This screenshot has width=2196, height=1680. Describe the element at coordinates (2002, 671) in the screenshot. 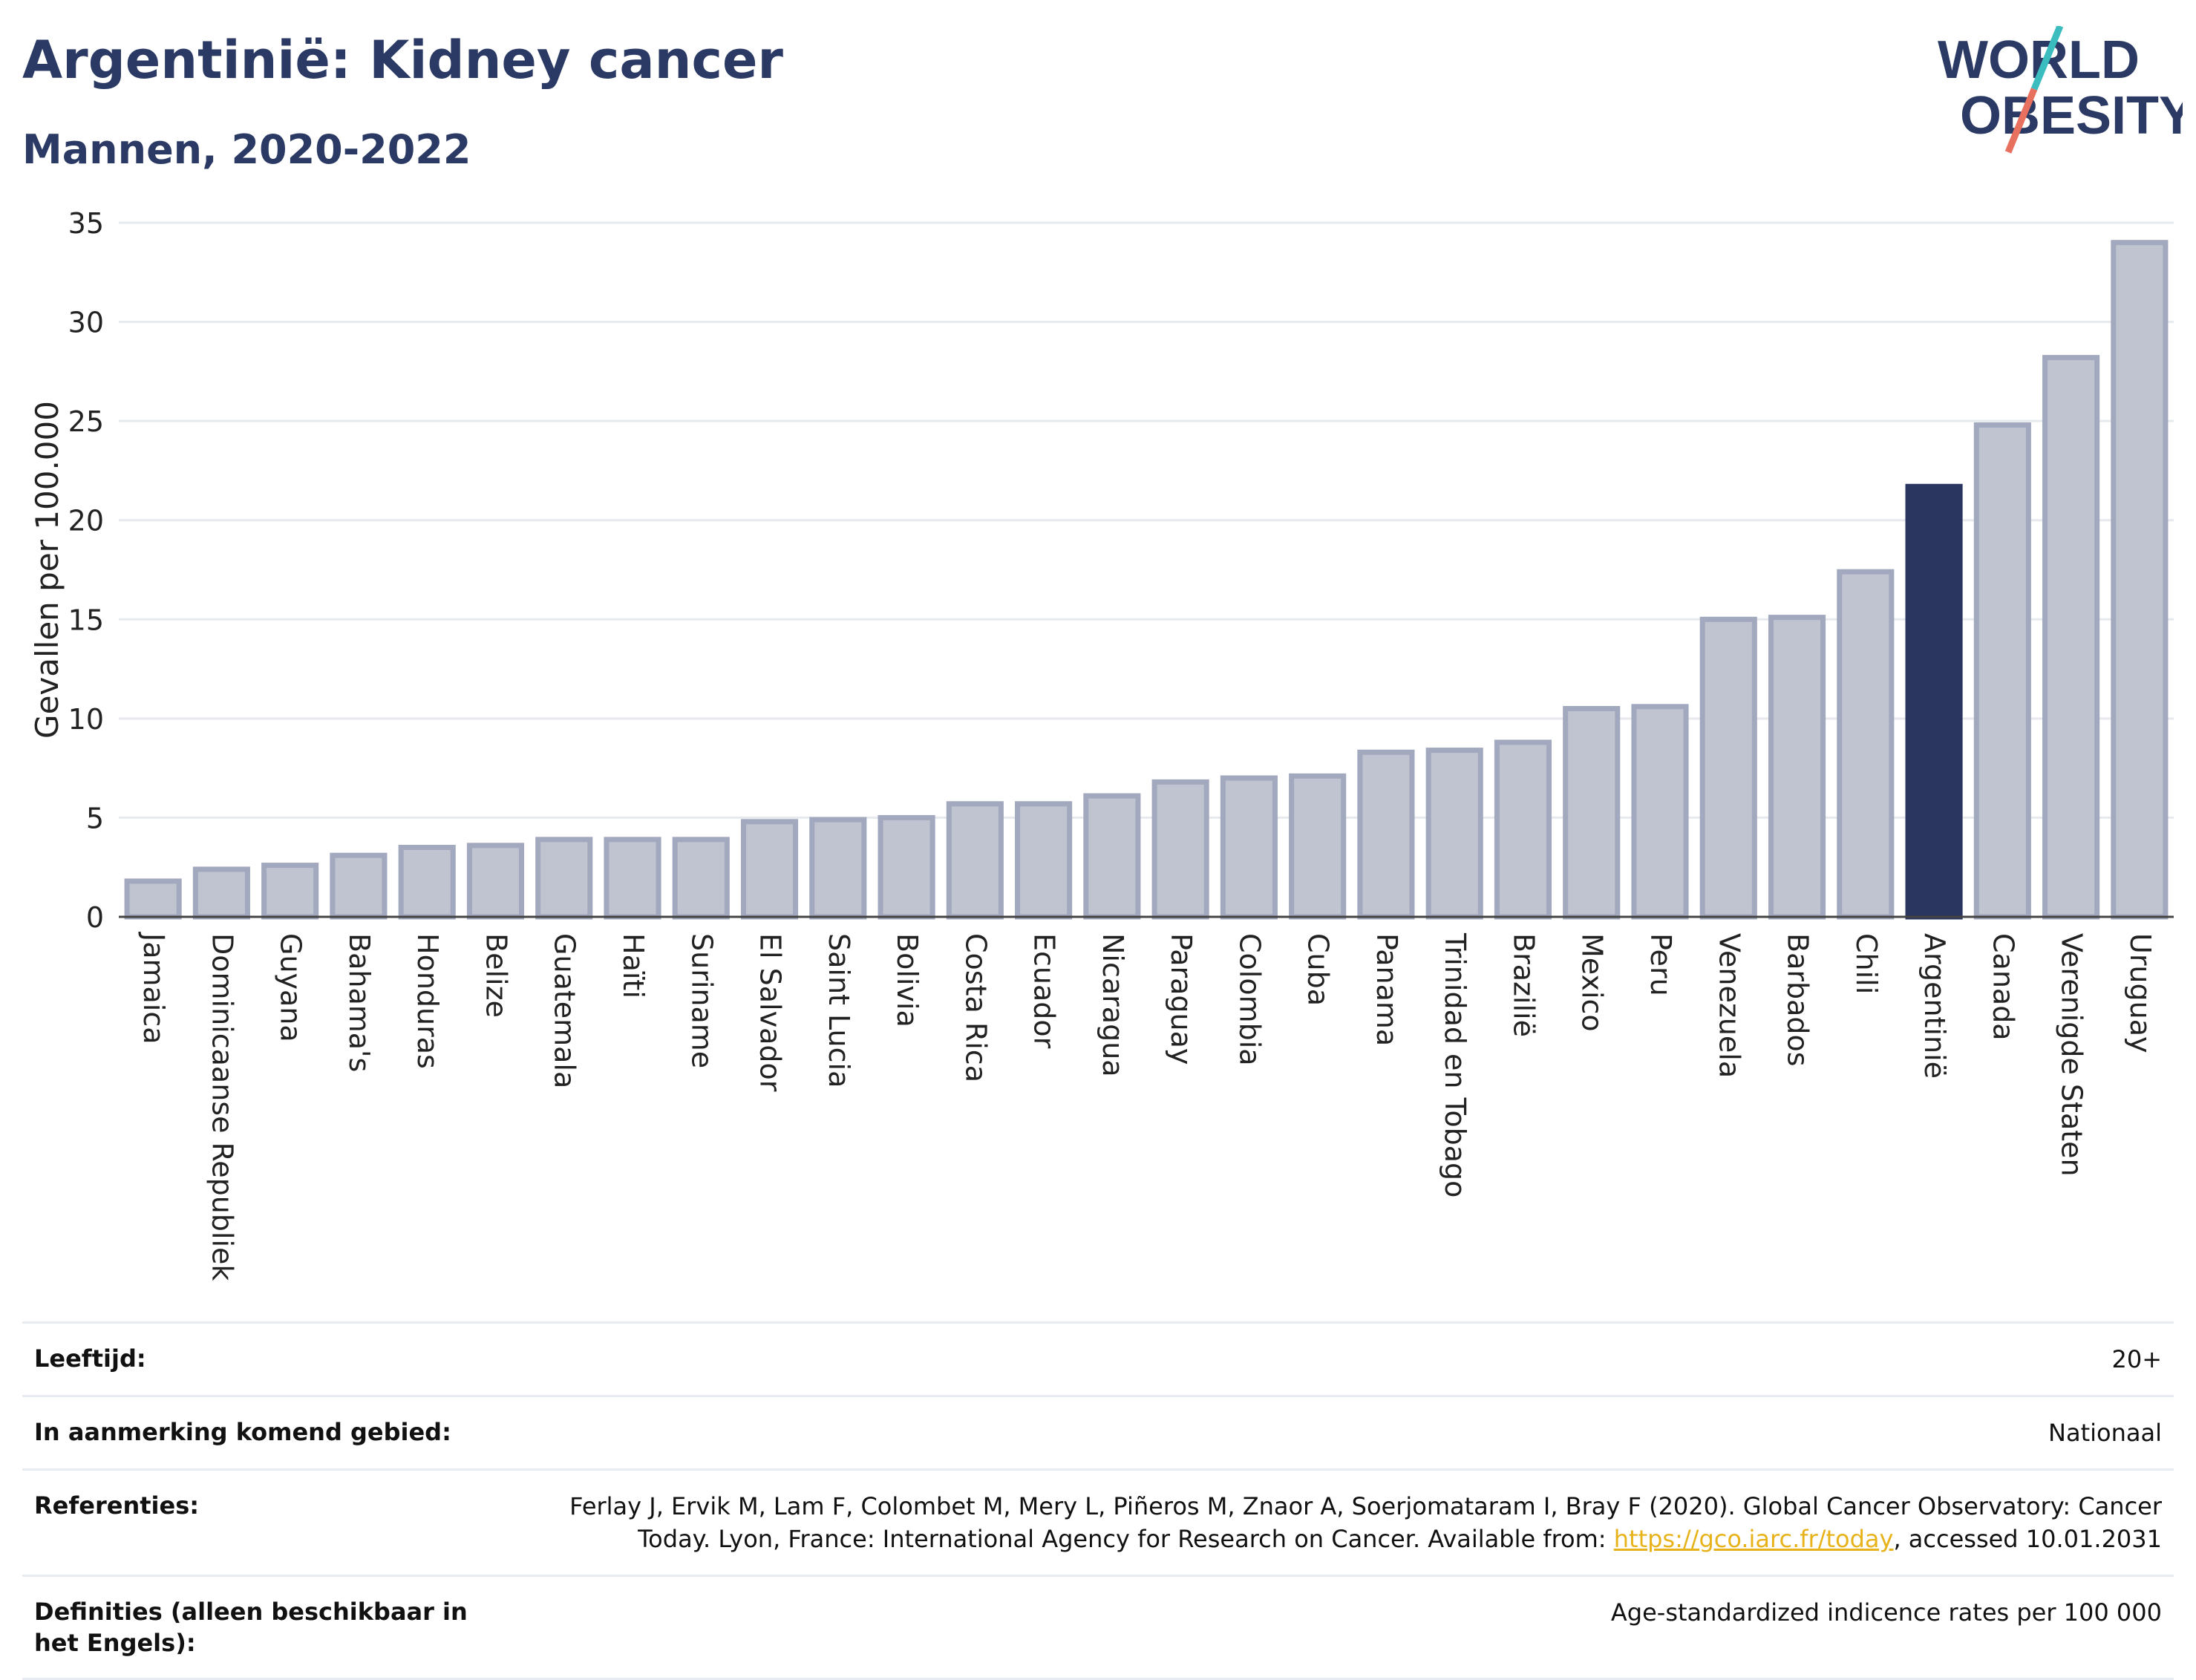

I see `bar-canada` at that location.